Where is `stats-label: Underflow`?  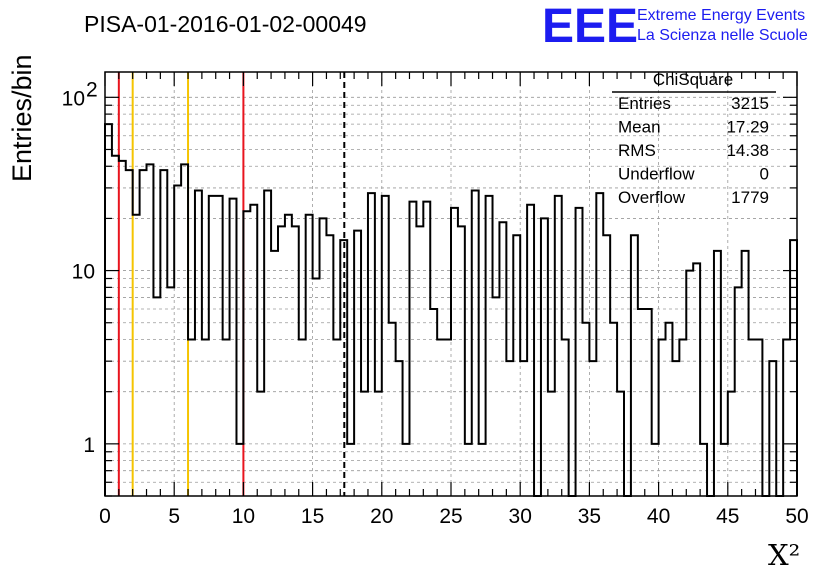
stats-label: Underflow is located at coordinates (656, 174).